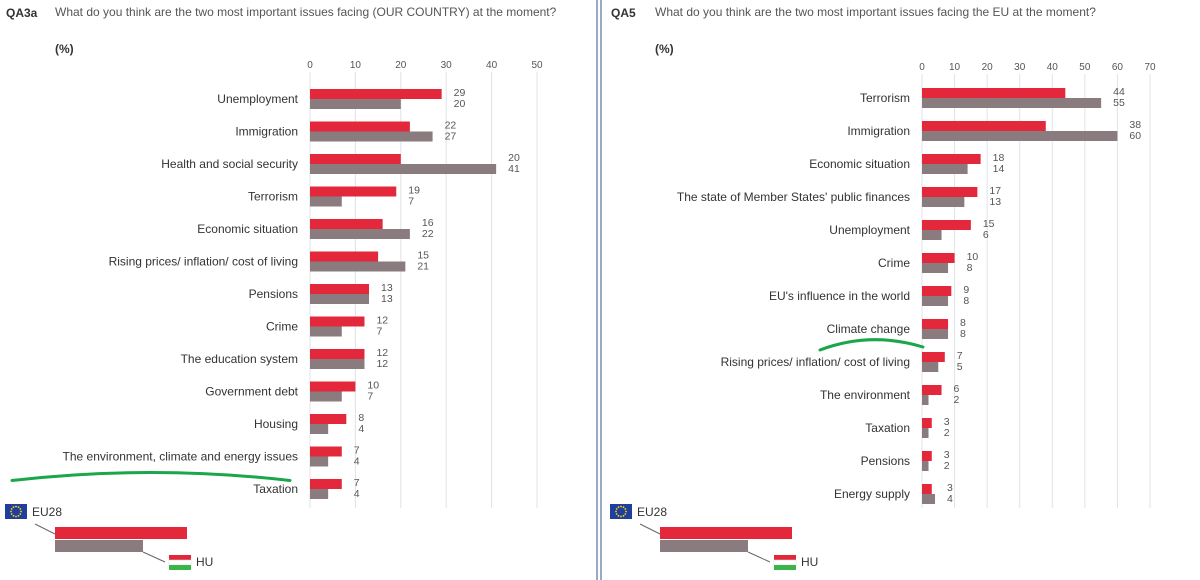 This screenshot has height=580, width=1200. Describe the element at coordinates (414, 191) in the screenshot. I see `value-label-eu28: 19` at that location.